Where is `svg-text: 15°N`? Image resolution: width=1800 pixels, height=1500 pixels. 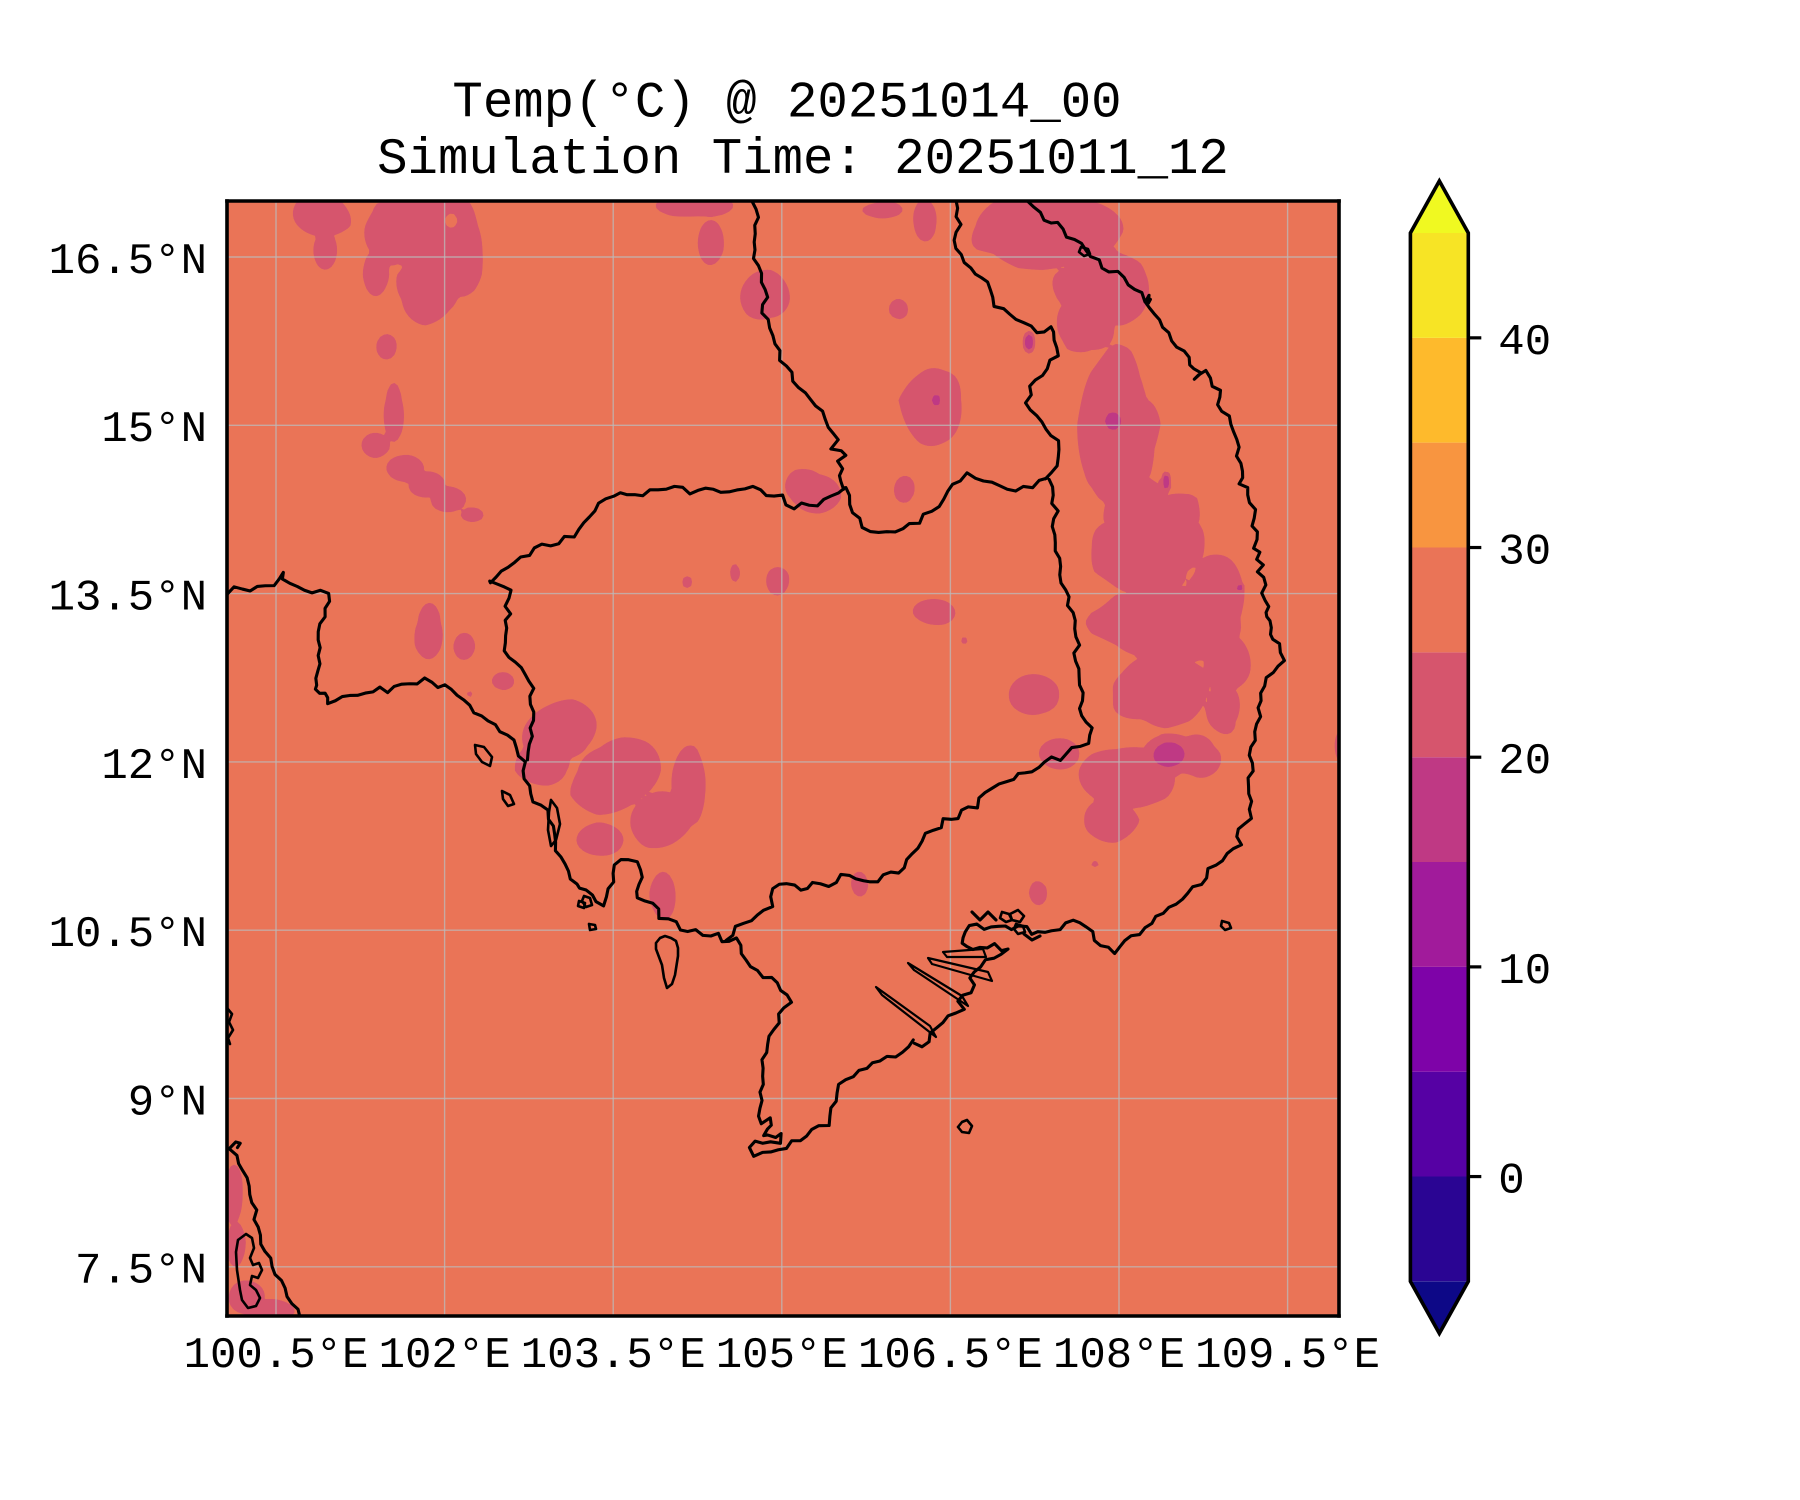
svg-text: 15°N is located at coordinates (154, 430).